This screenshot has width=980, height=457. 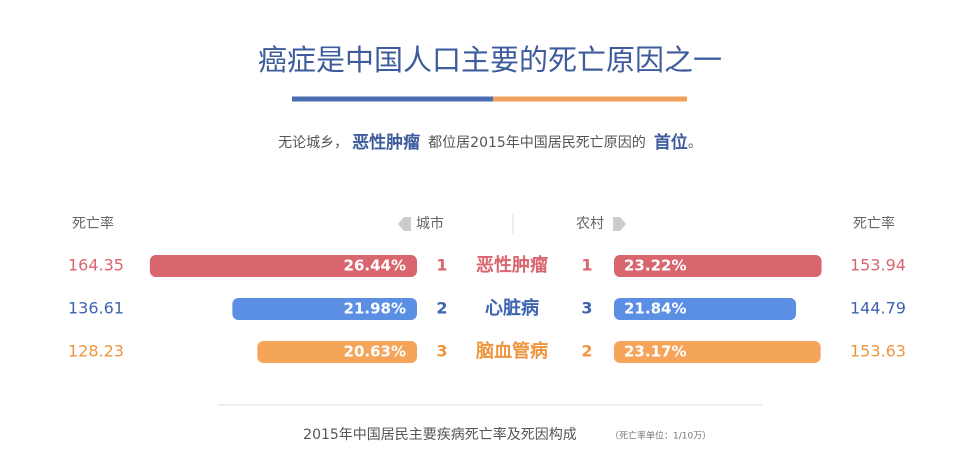 I want to click on rural-rank: 1, so click(x=586, y=265).